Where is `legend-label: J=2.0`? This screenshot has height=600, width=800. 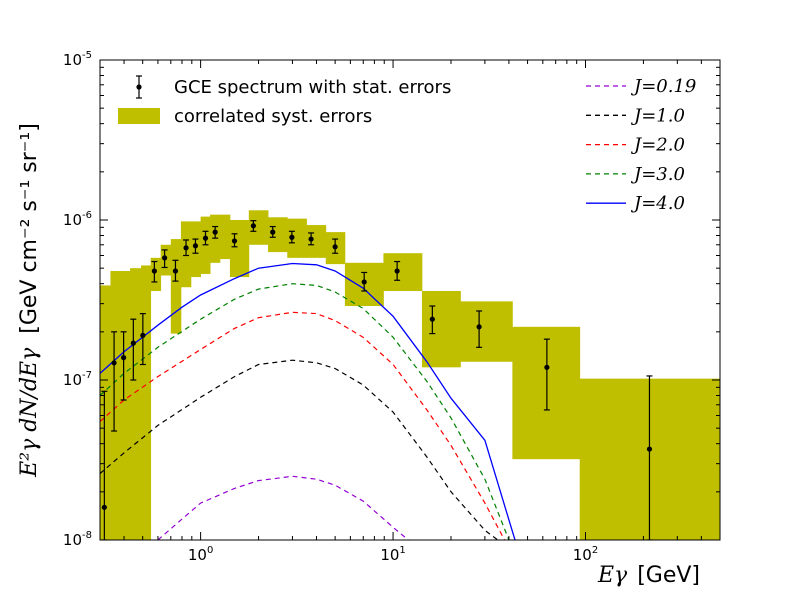 legend-label: J=2.0 is located at coordinates (657, 145).